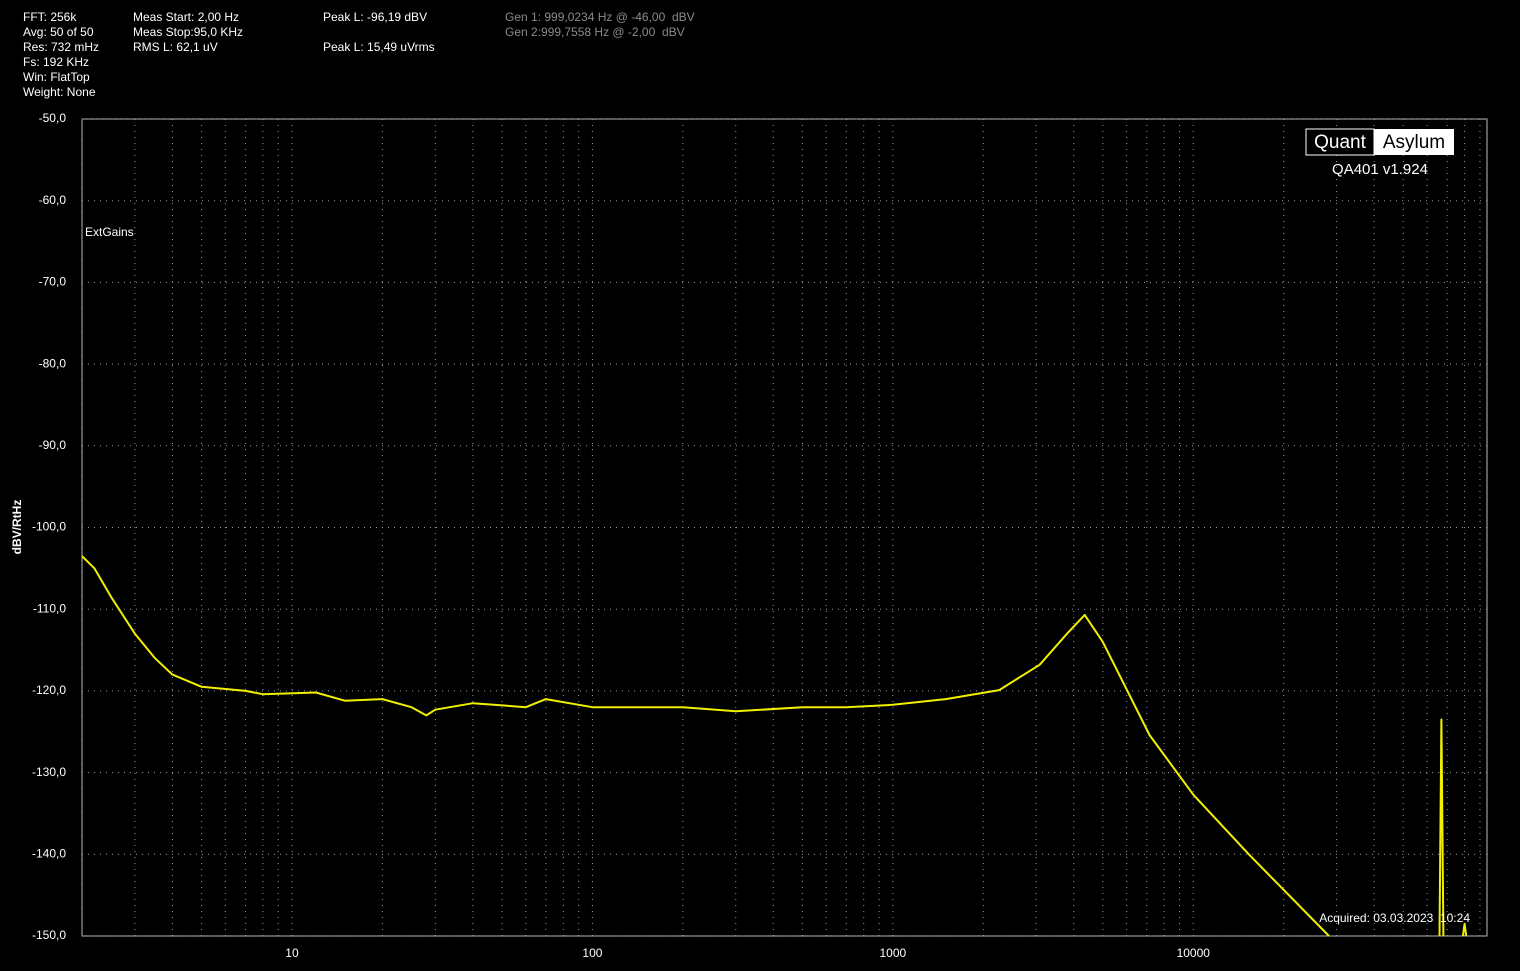  I want to click on info-text: Avg: 50 of 50, so click(58, 32).